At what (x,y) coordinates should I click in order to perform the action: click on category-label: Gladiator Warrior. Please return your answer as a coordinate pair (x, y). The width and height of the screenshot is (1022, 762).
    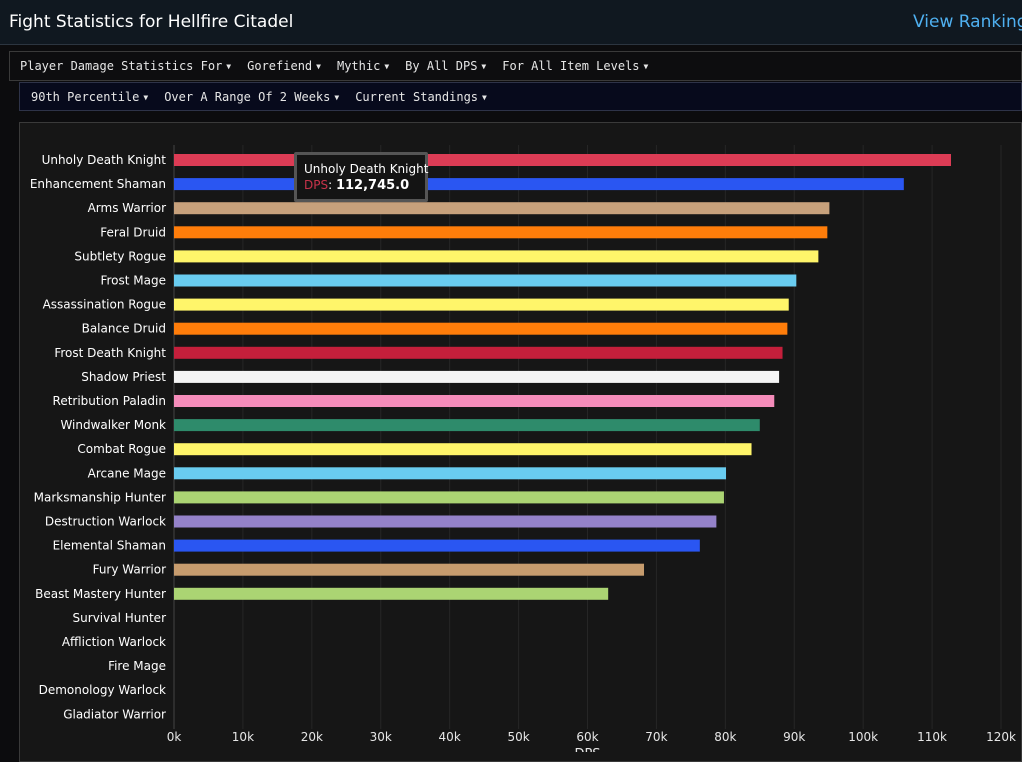
    Looking at the image, I should click on (114, 714).